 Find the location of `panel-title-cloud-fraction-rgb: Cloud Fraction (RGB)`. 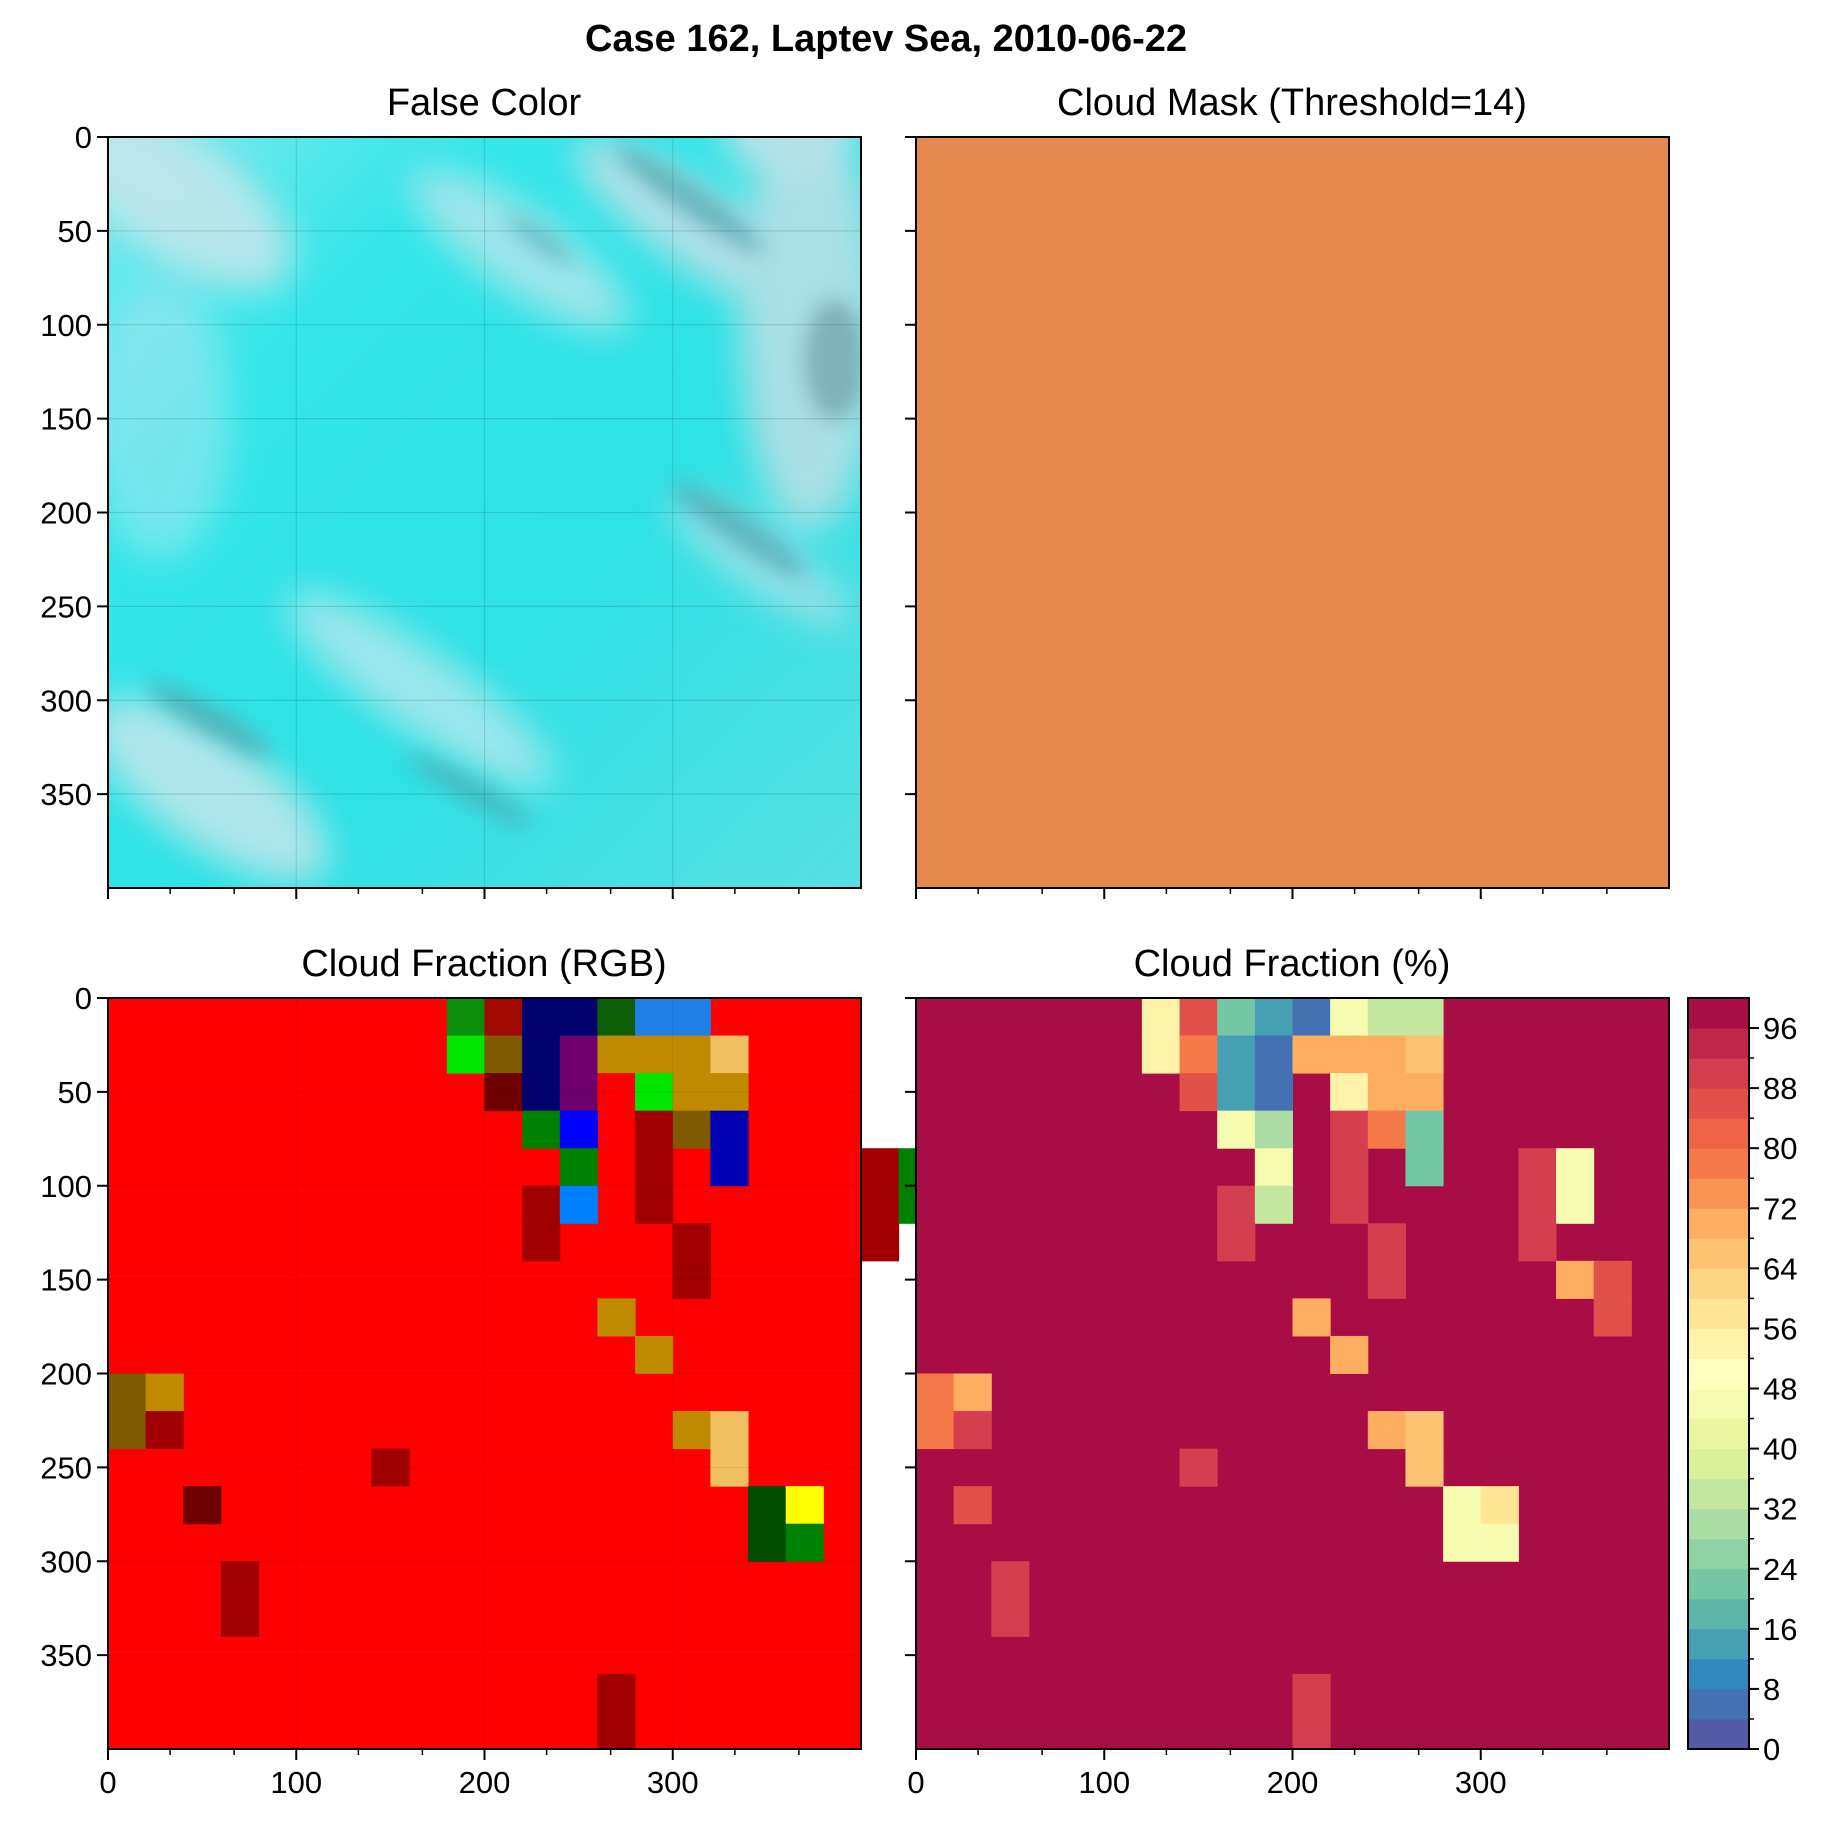

panel-title-cloud-fraction-rgb: Cloud Fraction (RGB) is located at coordinates (483, 964).